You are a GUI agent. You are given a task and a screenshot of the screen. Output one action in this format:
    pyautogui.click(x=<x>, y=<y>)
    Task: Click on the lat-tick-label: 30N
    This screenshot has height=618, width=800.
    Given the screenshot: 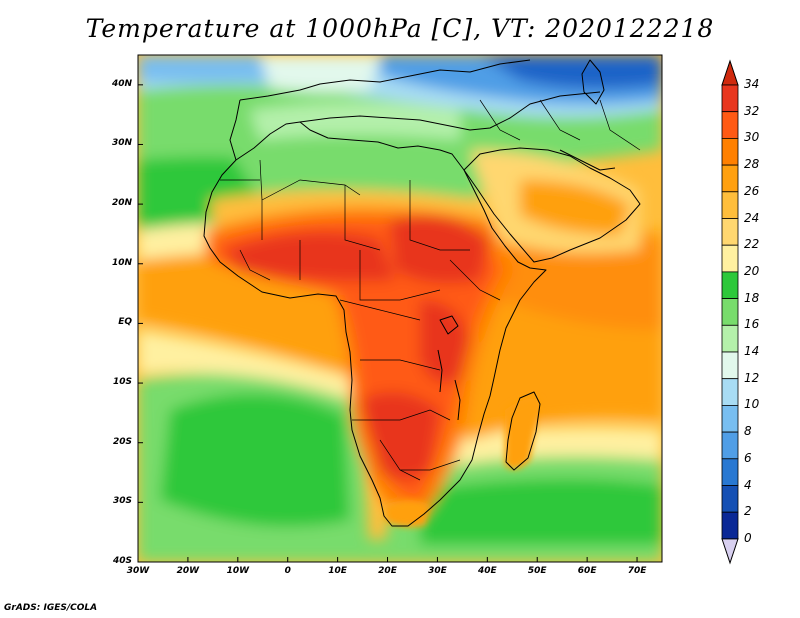 What is the action you would take?
    pyautogui.click(x=121, y=143)
    